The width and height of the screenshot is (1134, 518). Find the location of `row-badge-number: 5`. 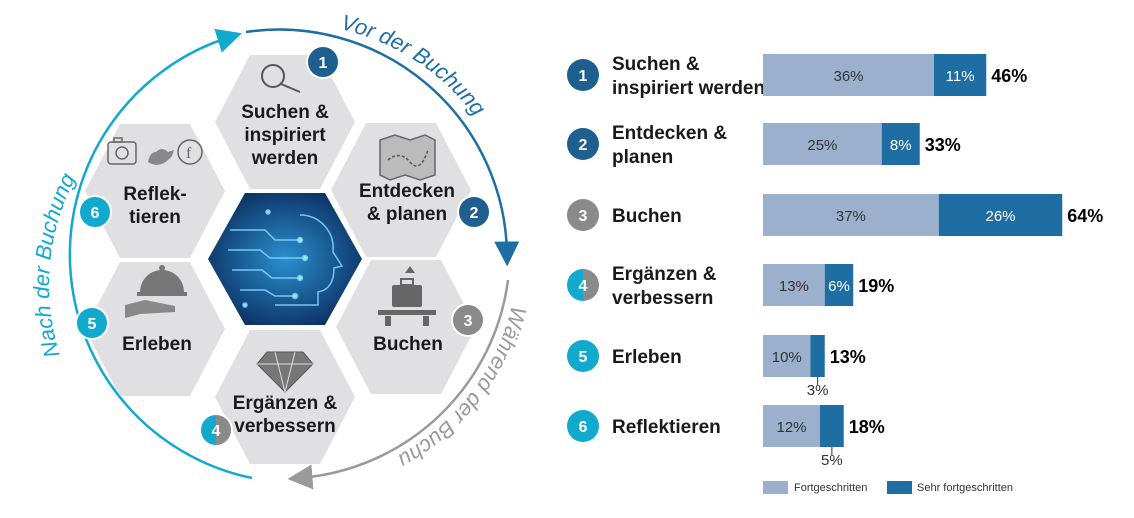

row-badge-number: 5 is located at coordinates (583, 357).